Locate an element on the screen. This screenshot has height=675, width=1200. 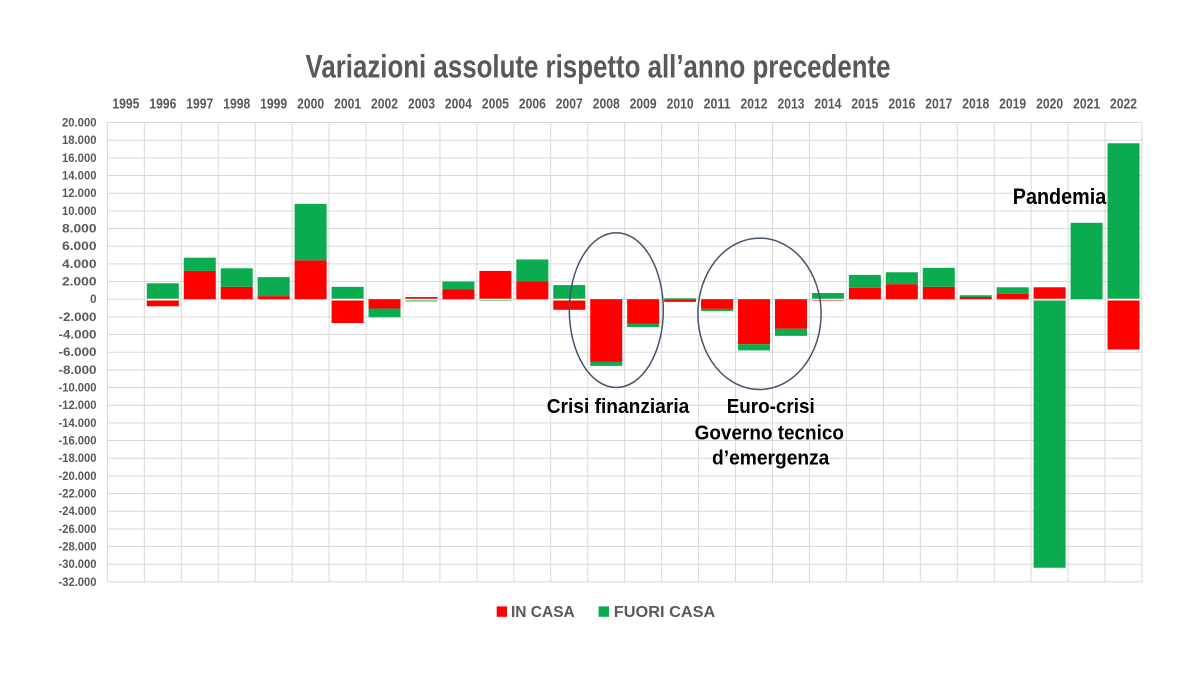
svg-text: 2009 is located at coordinates (643, 104).